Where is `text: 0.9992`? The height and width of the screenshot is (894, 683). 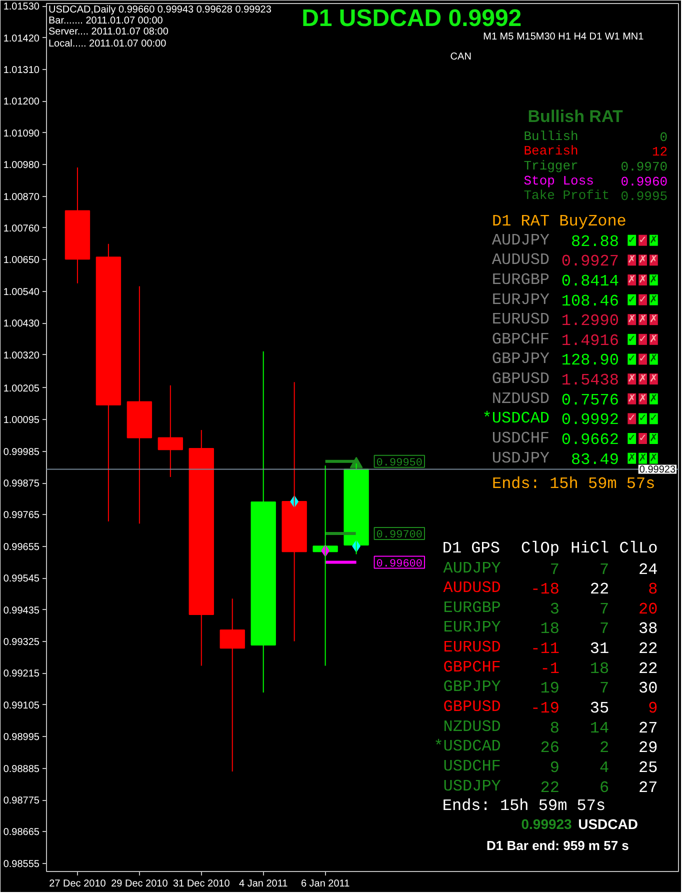 text: 0.9992 is located at coordinates (590, 420).